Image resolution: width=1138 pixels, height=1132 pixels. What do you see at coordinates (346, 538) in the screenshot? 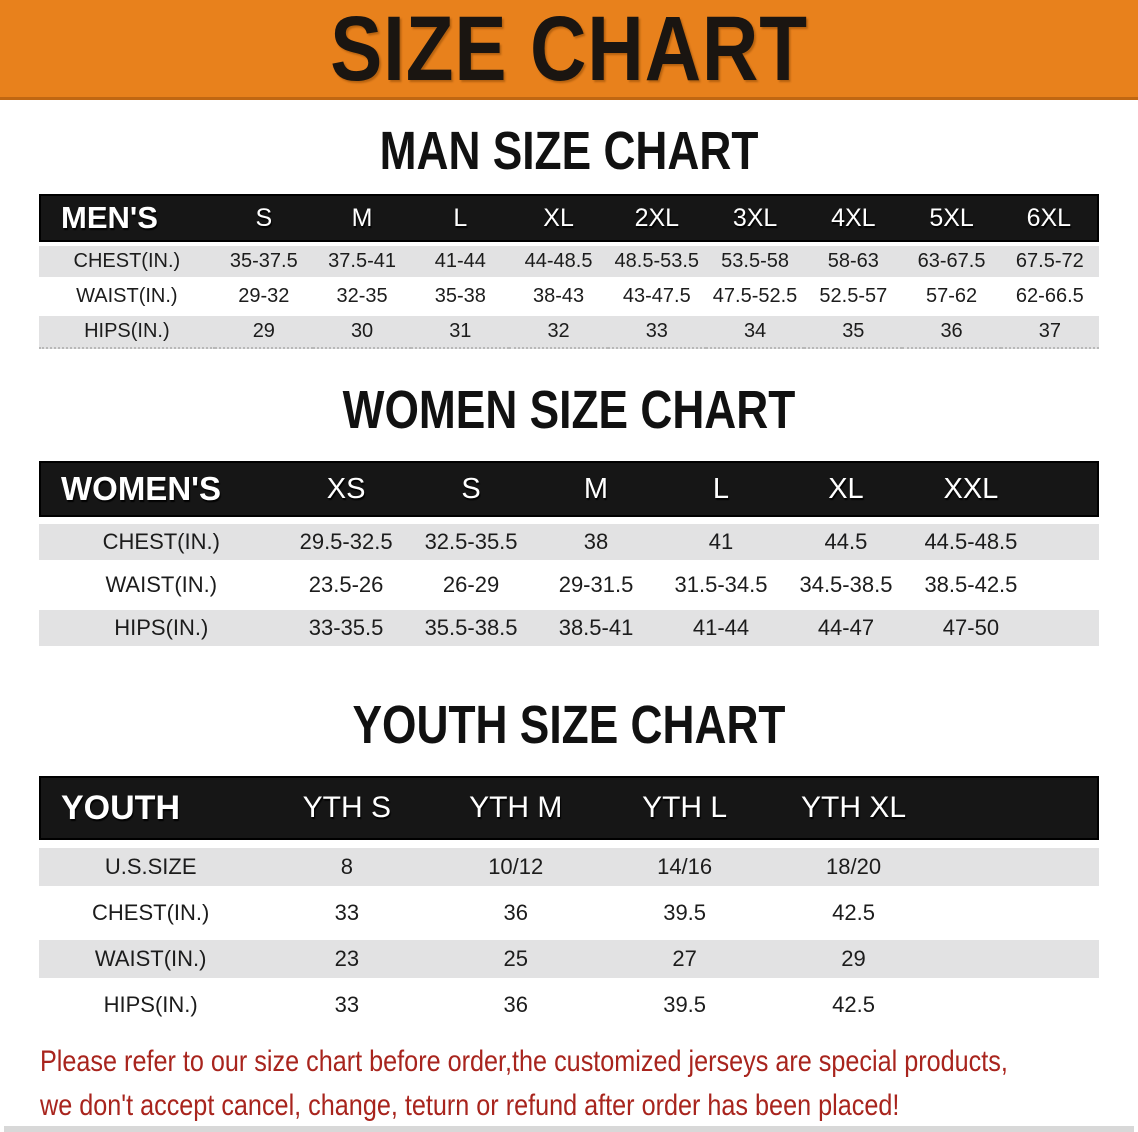
I see `size-value-cell: 29.5-32.5` at bounding box center [346, 538].